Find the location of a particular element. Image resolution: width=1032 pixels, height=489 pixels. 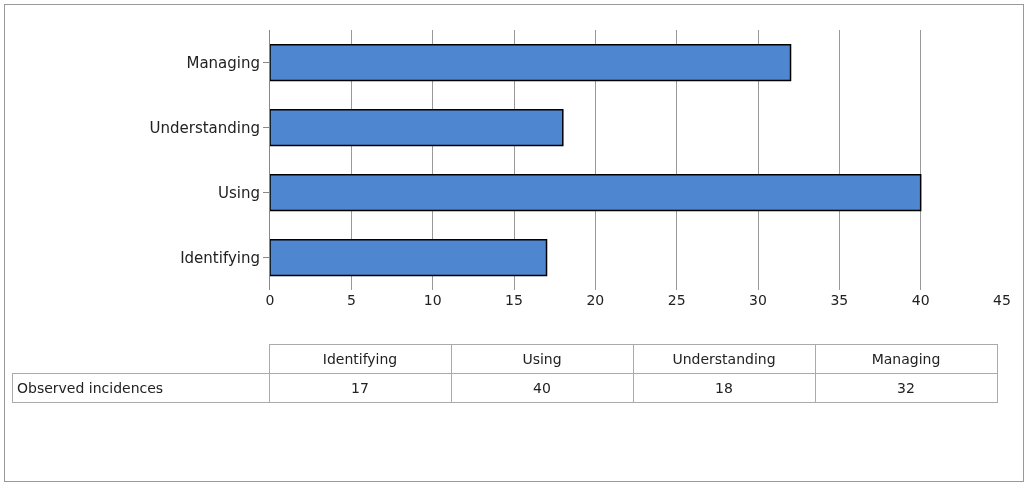

category-label: Managing is located at coordinates (906, 359).